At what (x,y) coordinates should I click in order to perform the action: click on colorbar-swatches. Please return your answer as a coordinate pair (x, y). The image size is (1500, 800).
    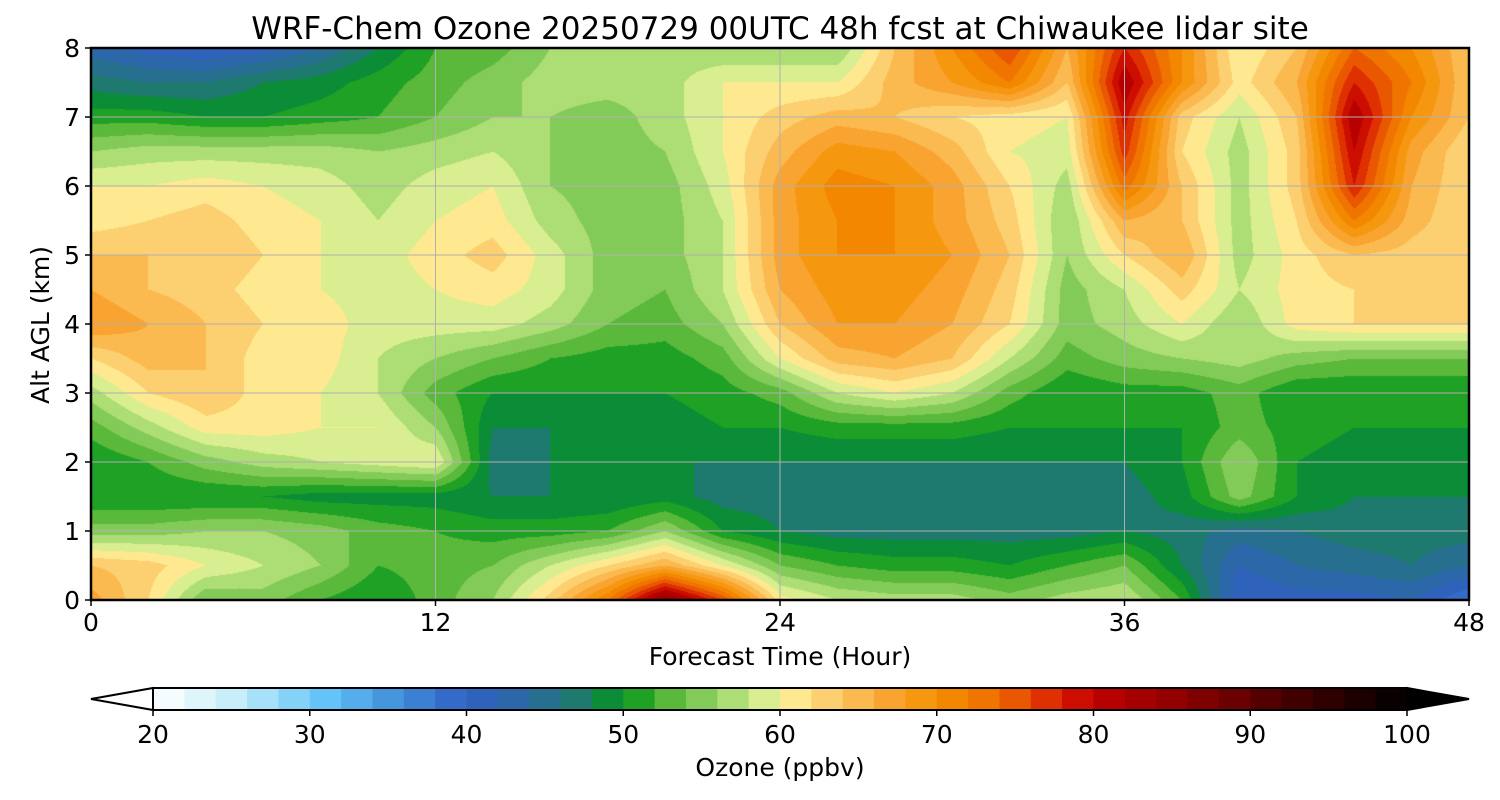
    Looking at the image, I should click on (780, 699).